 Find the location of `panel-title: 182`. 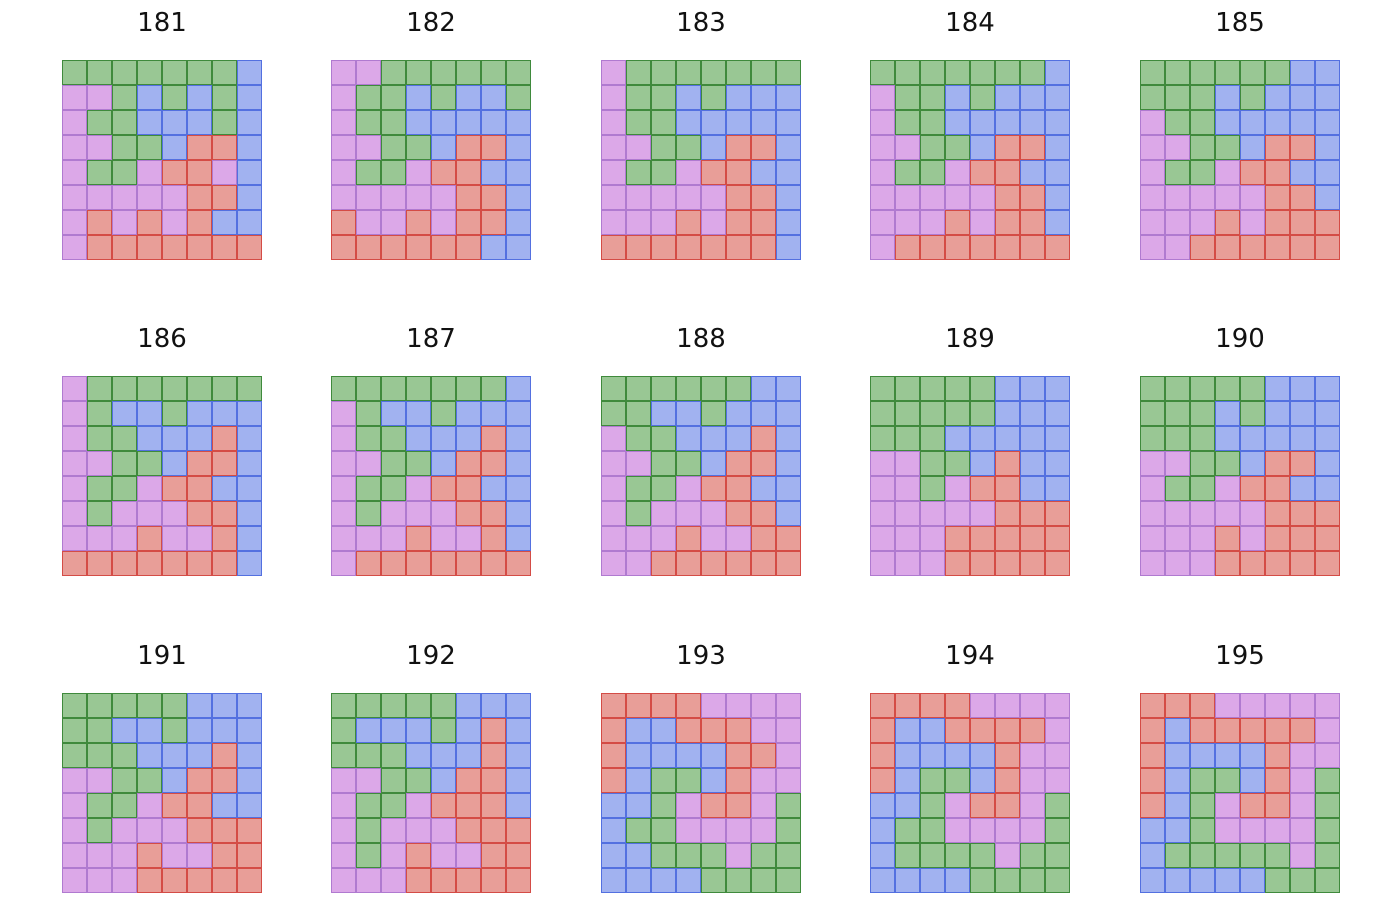

panel-title: 182 is located at coordinates (431, 23).